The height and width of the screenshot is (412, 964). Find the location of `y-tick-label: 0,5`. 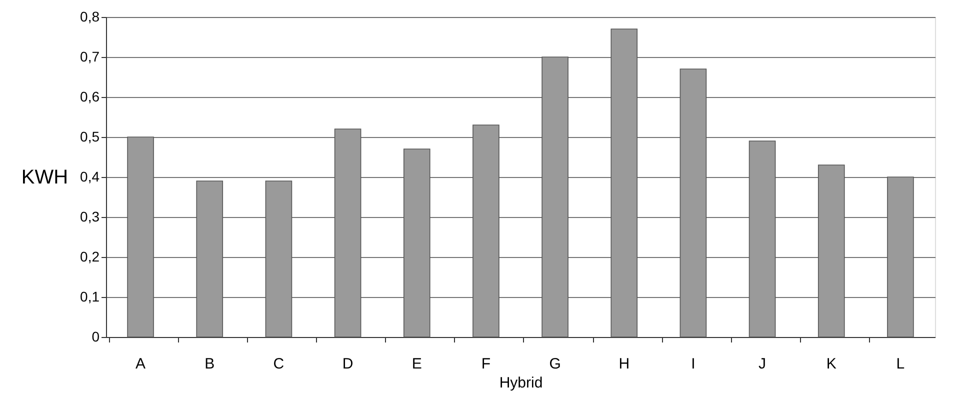

y-tick-label: 0,5 is located at coordinates (90, 136).